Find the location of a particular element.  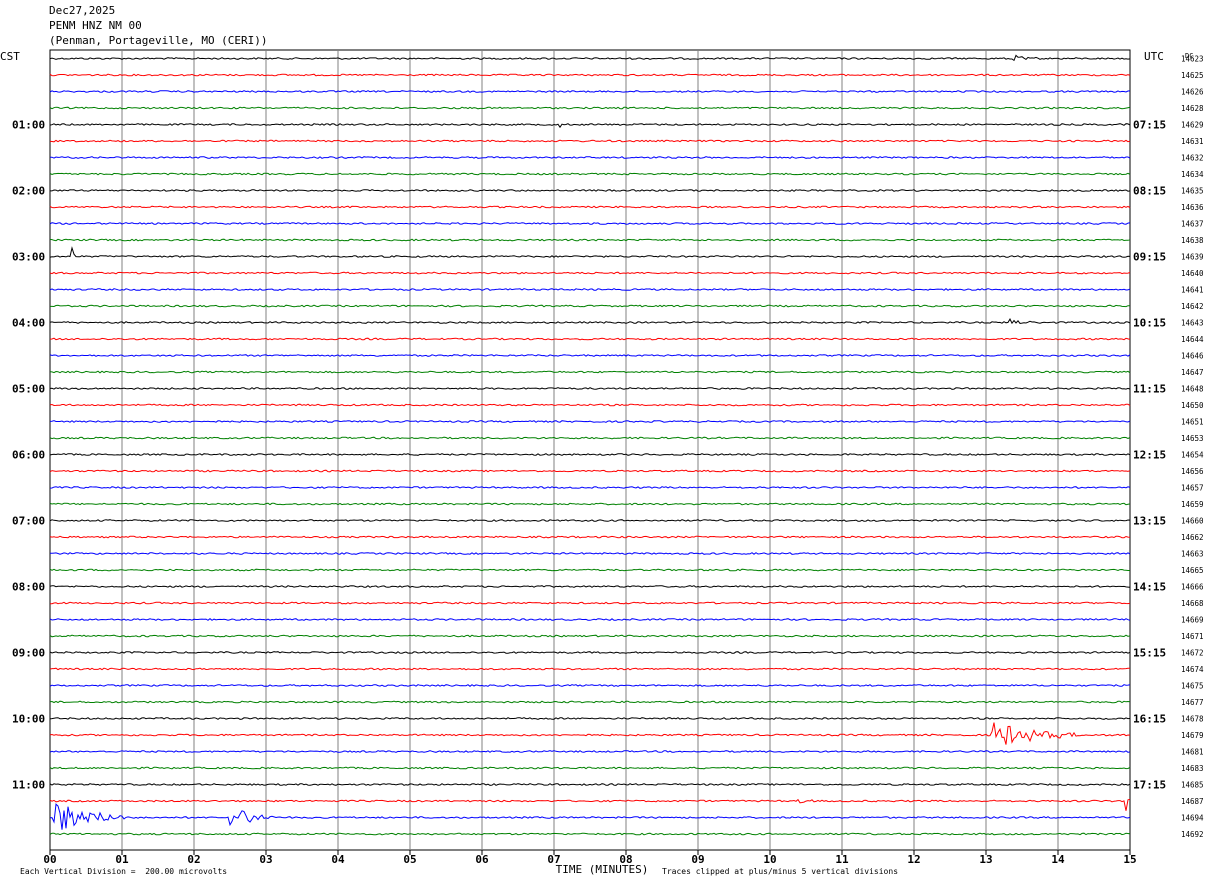

station-label: PENM HNZ NM 00 is located at coordinates (95, 25).